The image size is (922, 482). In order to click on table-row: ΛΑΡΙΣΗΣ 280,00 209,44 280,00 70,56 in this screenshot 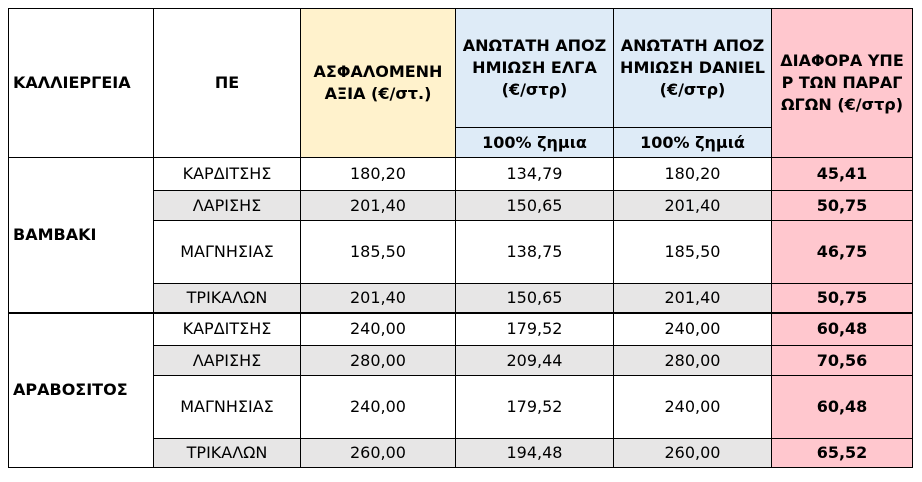, I will do `click(461, 360)`.